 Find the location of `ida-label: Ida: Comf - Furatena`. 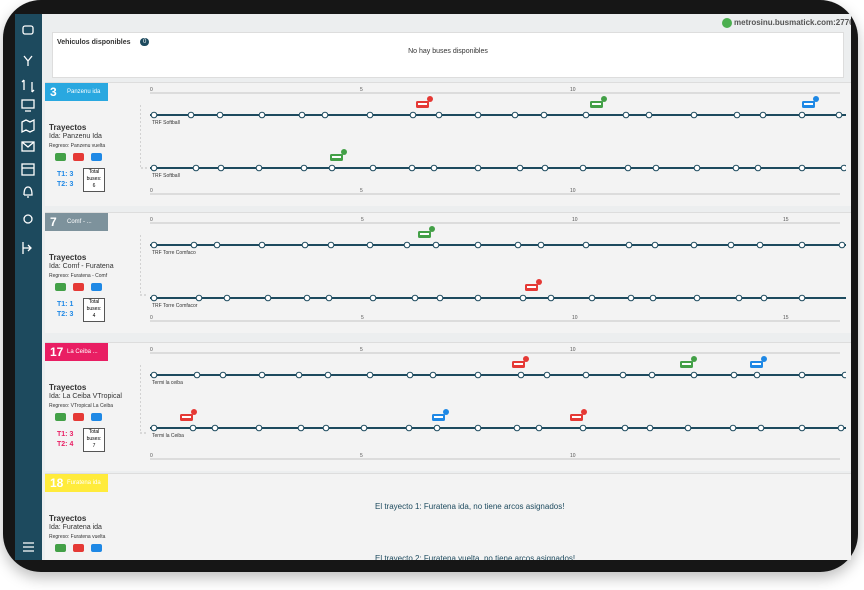

ida-label: Ida: Comf - Furatena is located at coordinates (81, 266).